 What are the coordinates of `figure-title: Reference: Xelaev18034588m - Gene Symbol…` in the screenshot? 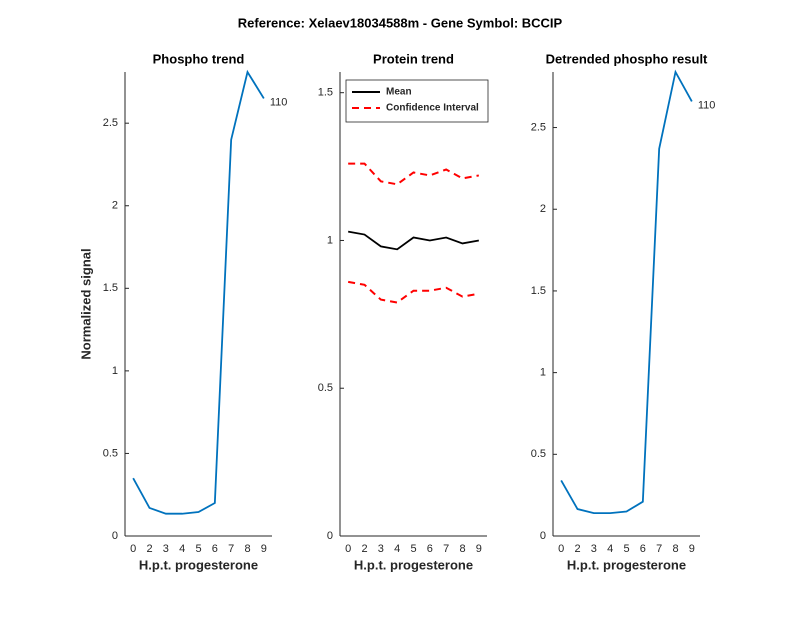 It's located at (400, 22).